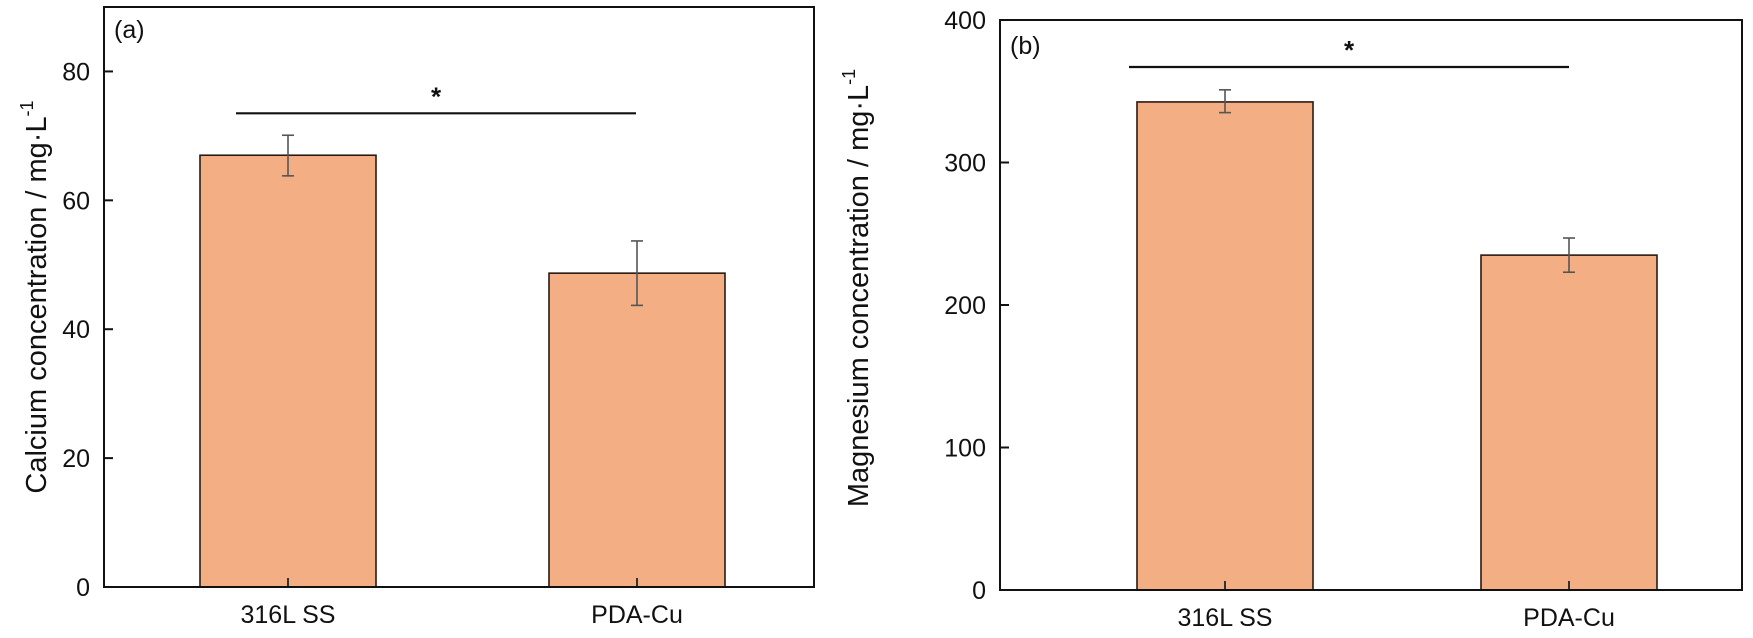 The image size is (1753, 638). What do you see at coordinates (462, 220) in the screenshot?
I see `error-bars-a` at bounding box center [462, 220].